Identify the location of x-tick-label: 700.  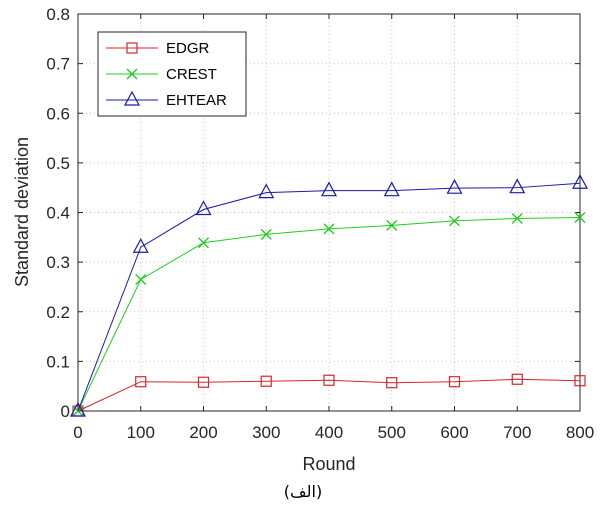
(517, 432).